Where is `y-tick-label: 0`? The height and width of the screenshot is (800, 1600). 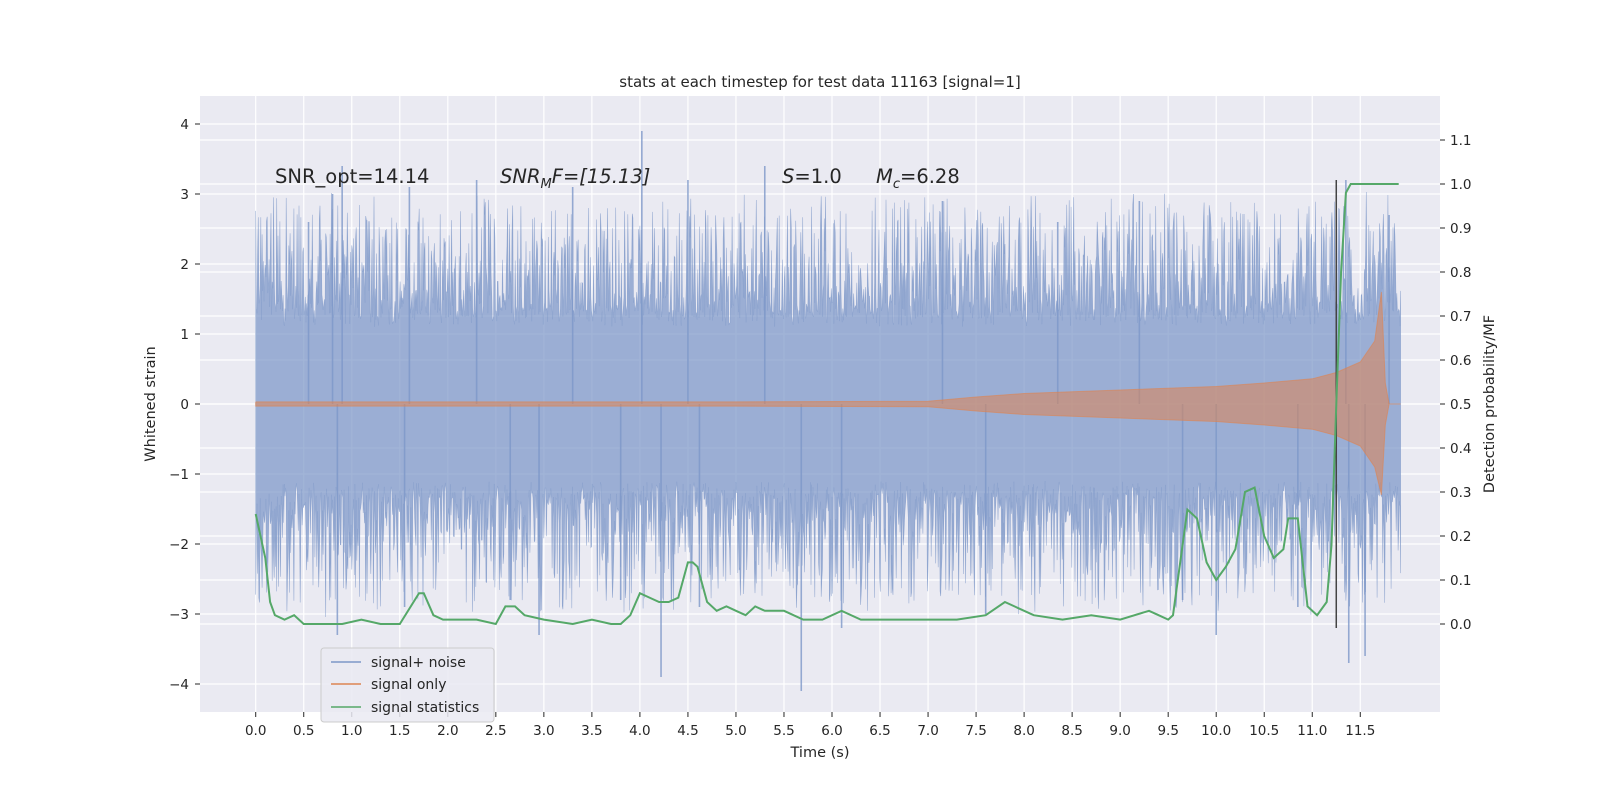 y-tick-label: 0 is located at coordinates (184, 405).